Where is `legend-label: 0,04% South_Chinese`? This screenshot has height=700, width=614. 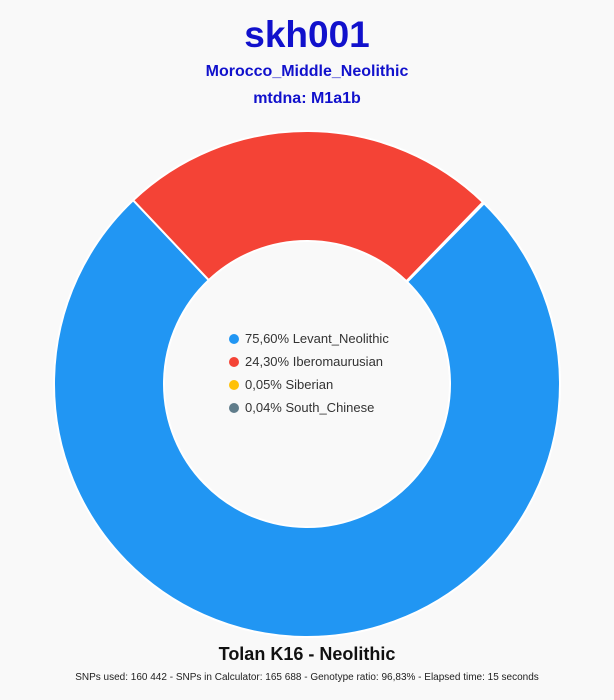
legend-label: 0,04% South_Chinese is located at coordinates (310, 407).